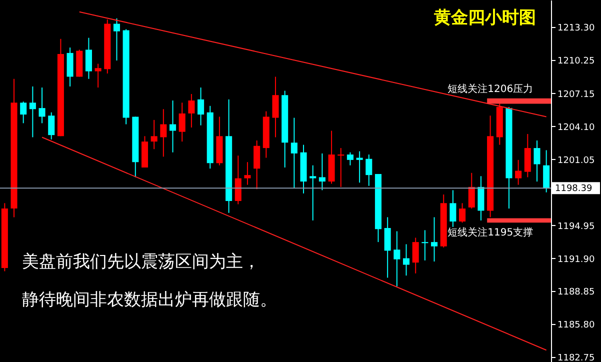  Describe the element at coordinates (576, 127) in the screenshot. I see `y-tick-label: 1204.10` at that location.